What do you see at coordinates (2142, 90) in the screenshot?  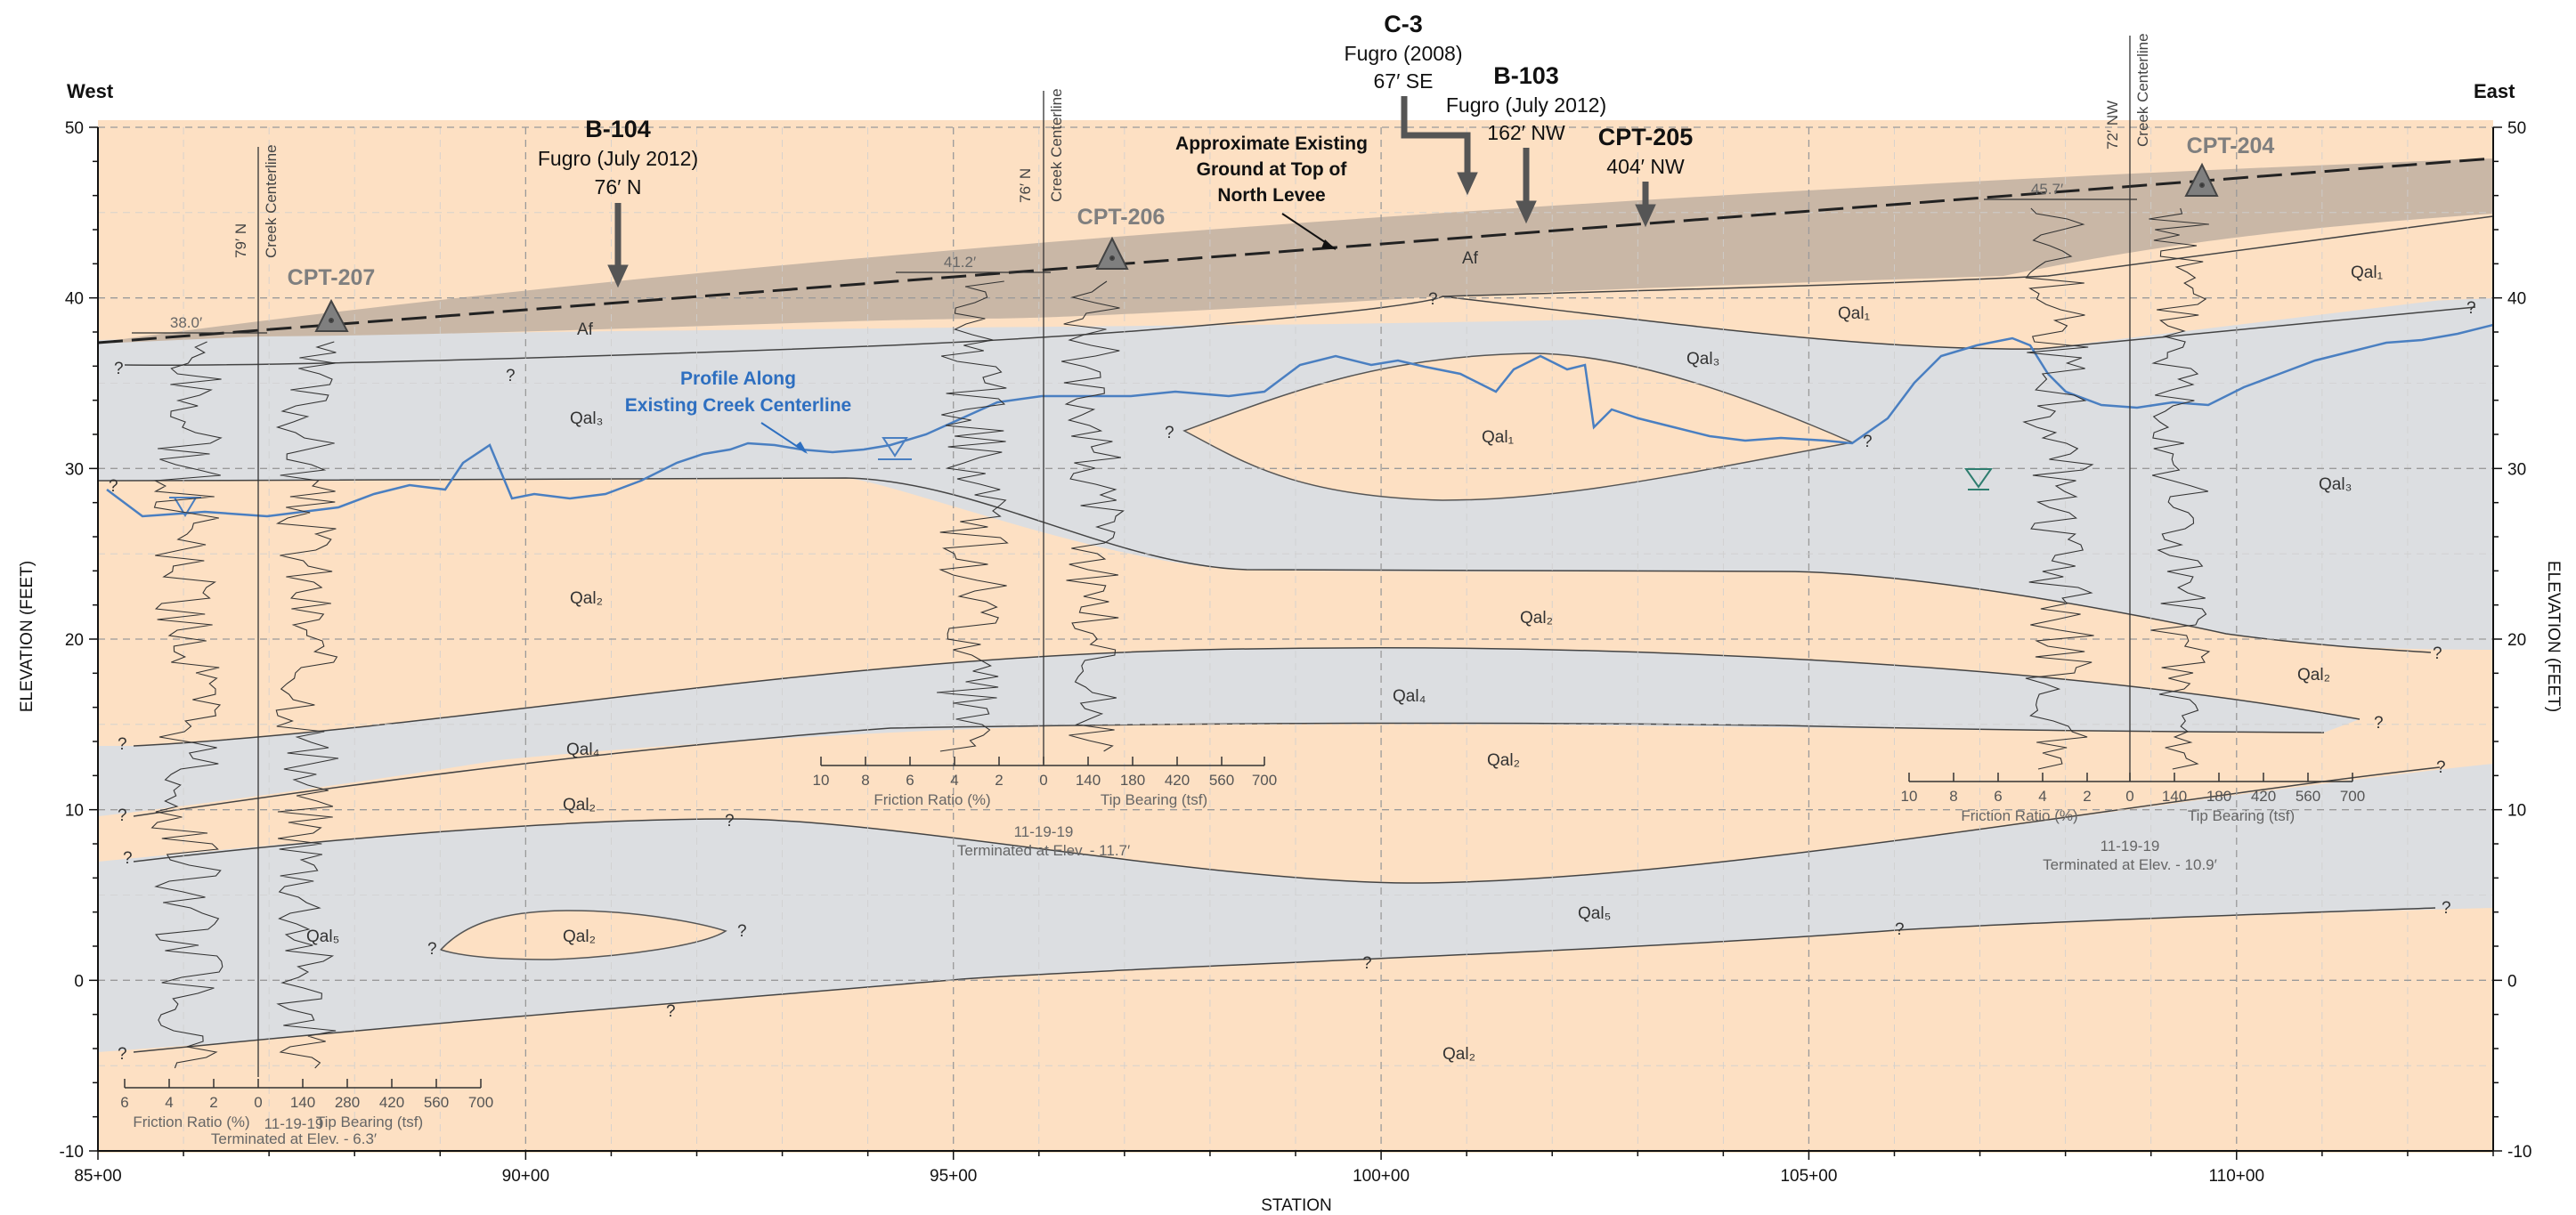 I see `cpt-centerline-label: Creek Centerline` at bounding box center [2142, 90].